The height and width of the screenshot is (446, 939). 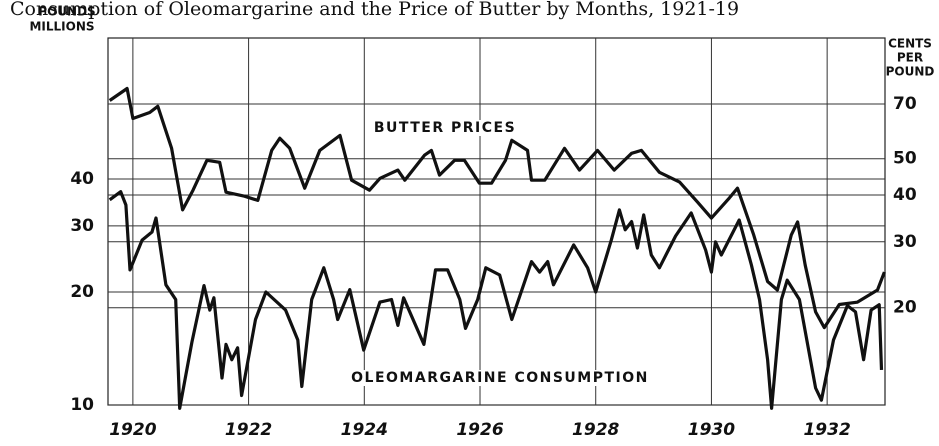 I want to click on x-tick-label: 1922, so click(x=248, y=430).